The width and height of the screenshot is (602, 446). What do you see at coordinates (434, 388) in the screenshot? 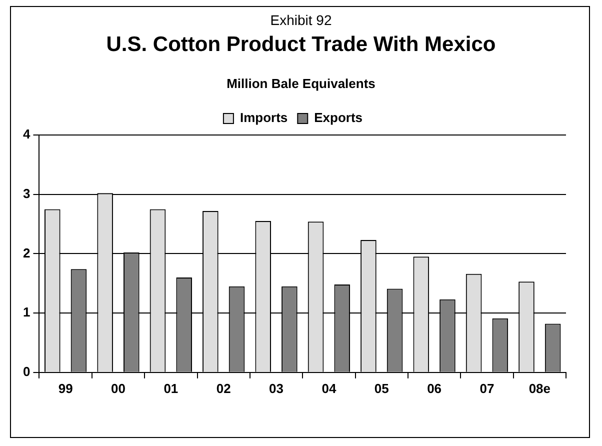
I see `x-tick-label: 06` at bounding box center [434, 388].